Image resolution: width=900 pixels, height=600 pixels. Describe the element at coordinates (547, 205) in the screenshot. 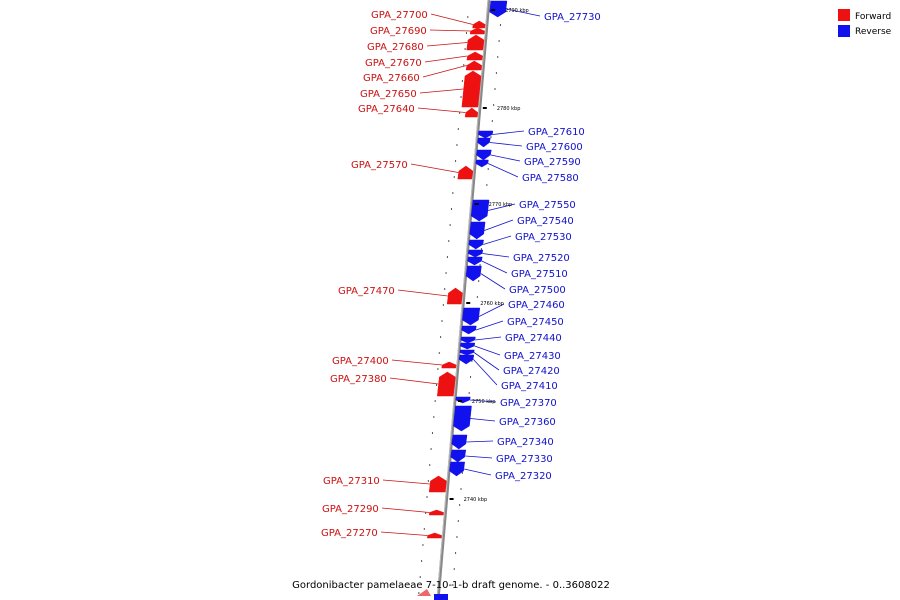

I see `gene-label: GPA_27550` at that location.